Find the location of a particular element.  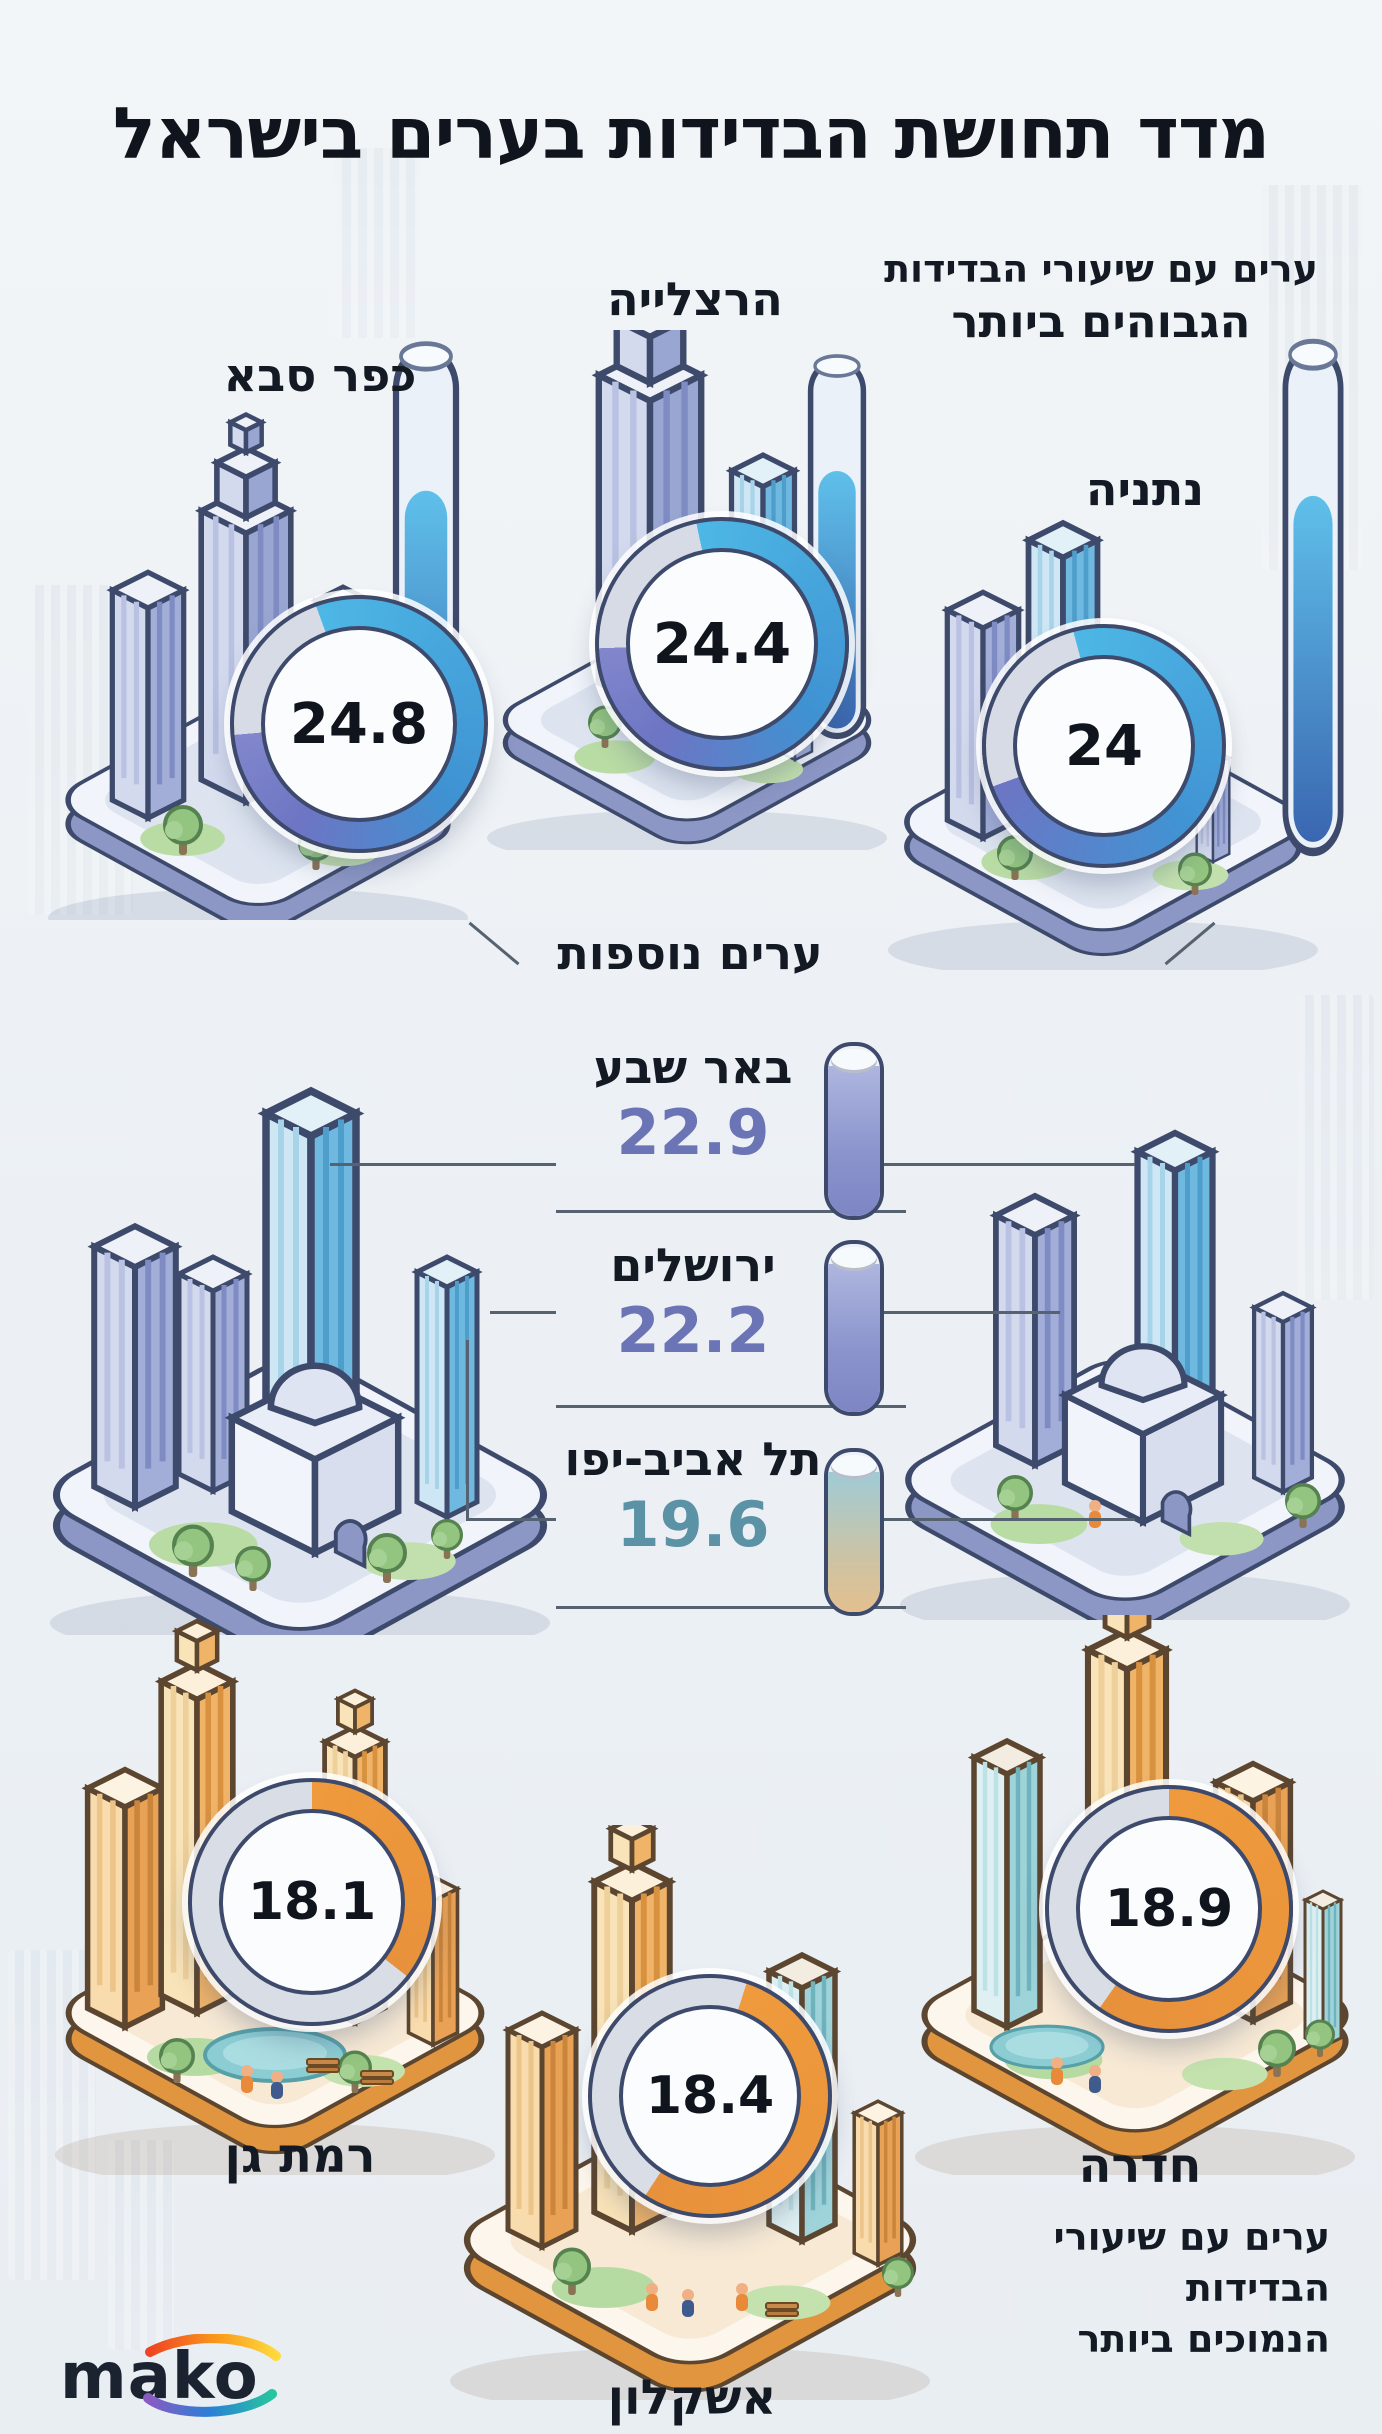

ashkelon-label: אשקלון is located at coordinates (692, 2398).